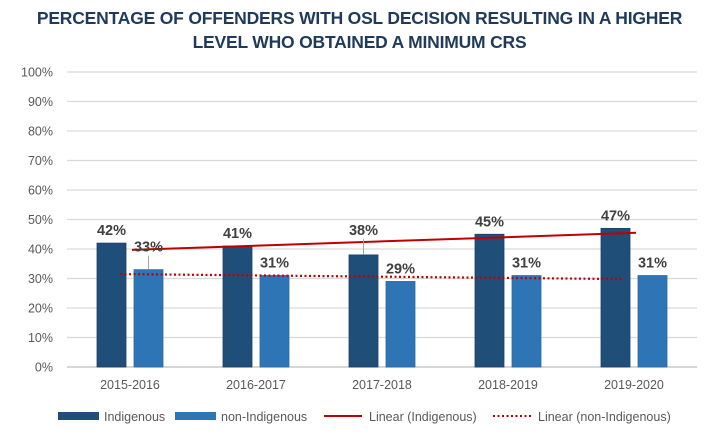  I want to click on legend-label-non-indigenous: non-Indigenous, so click(264, 417).